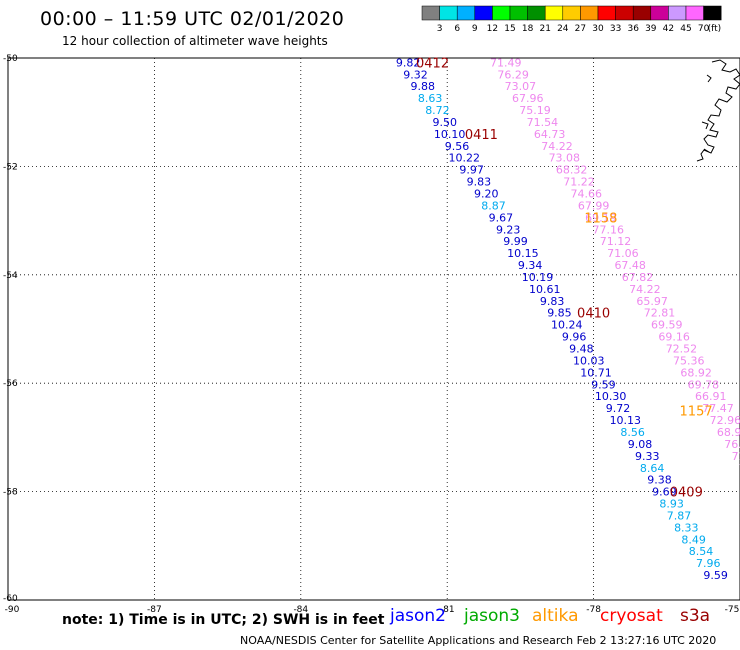 The image size is (740, 650). I want to click on longitude-tick-label: -84, so click(300, 610).